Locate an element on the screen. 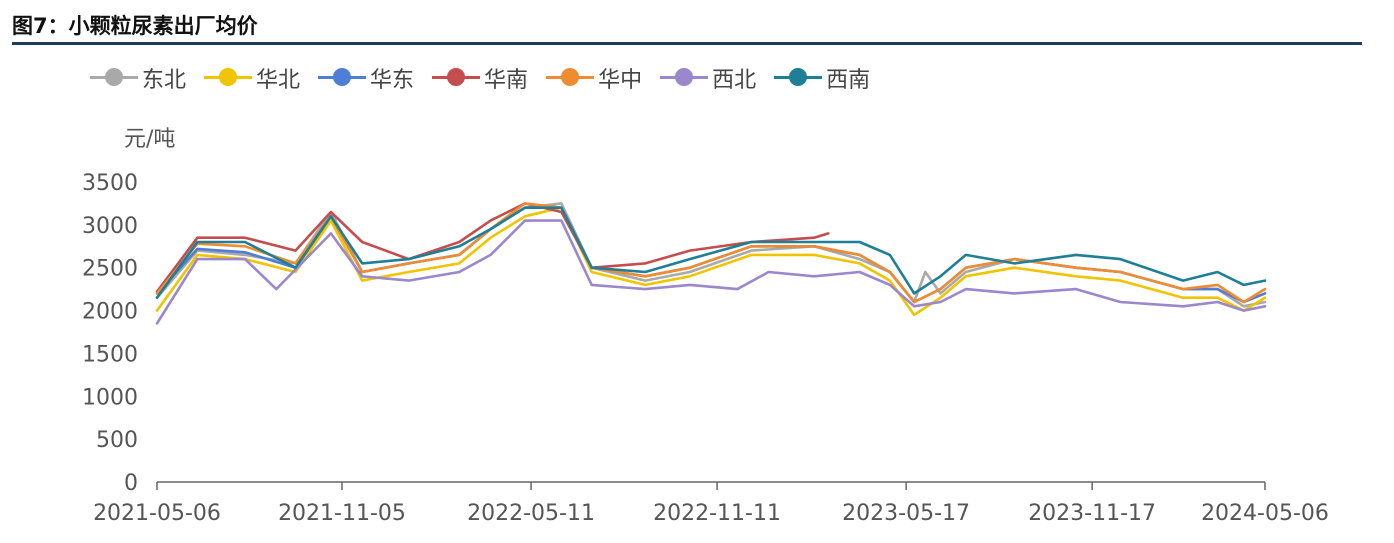  y-tick-label: 3000 is located at coordinates (110, 226).